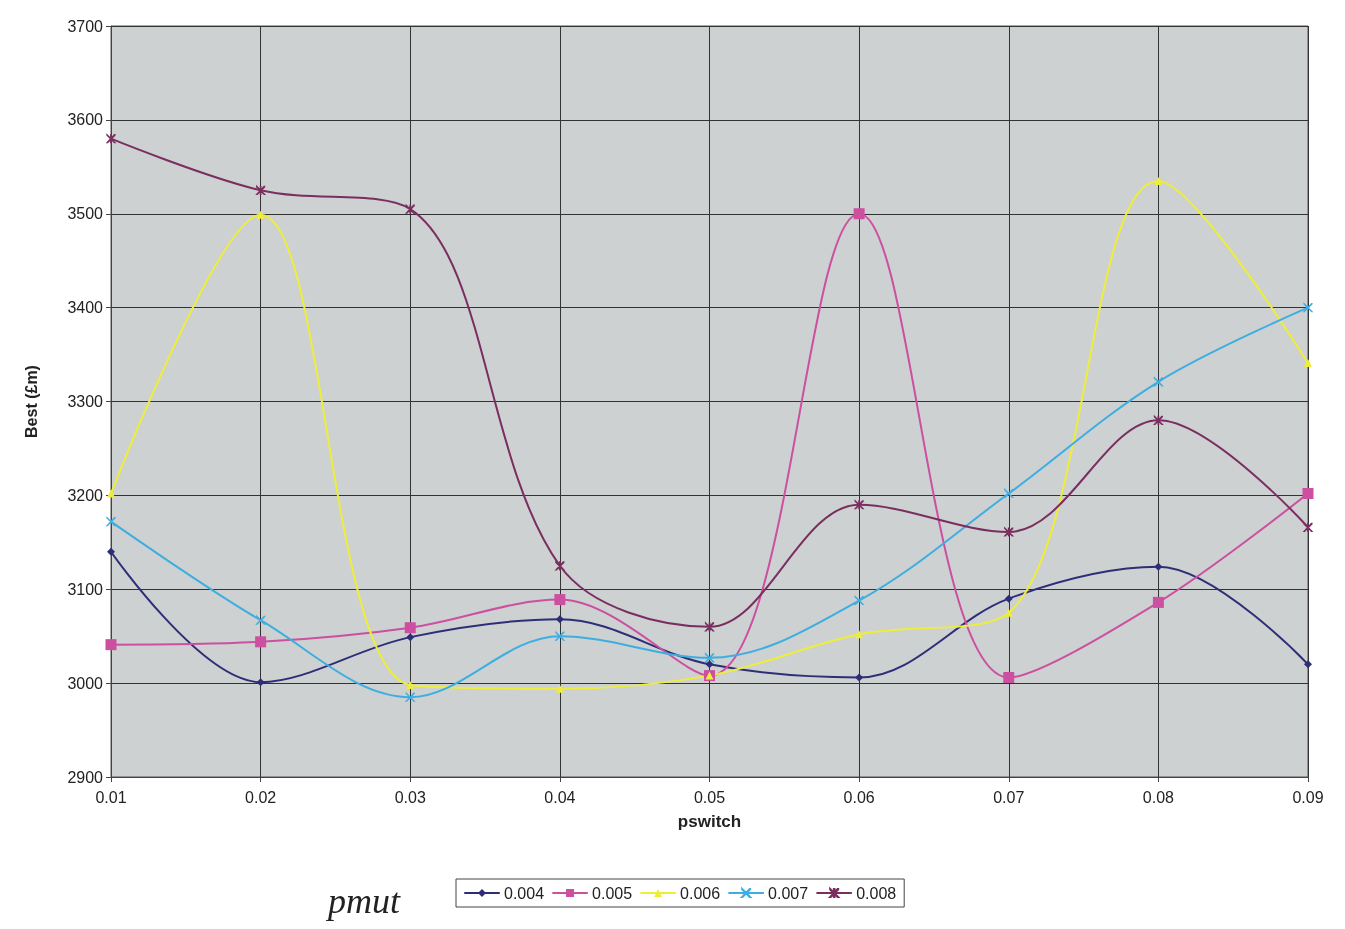 This screenshot has width=1345, height=929. I want to click on x-tick-label: 0.05, so click(709, 797).